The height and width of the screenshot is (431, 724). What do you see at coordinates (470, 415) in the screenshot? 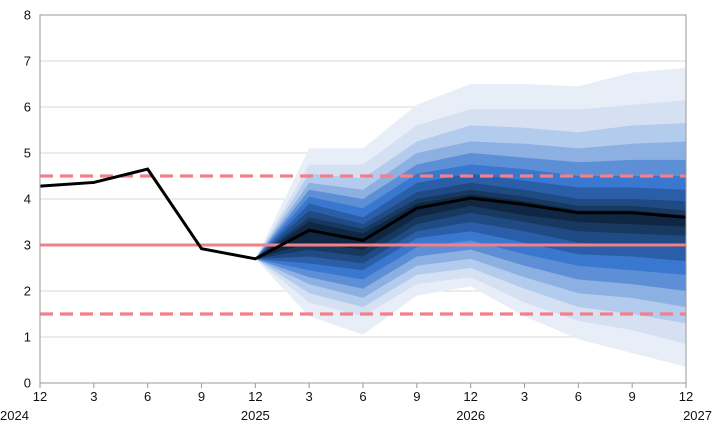
I see `x-tick-label-year: 2026` at bounding box center [470, 415].